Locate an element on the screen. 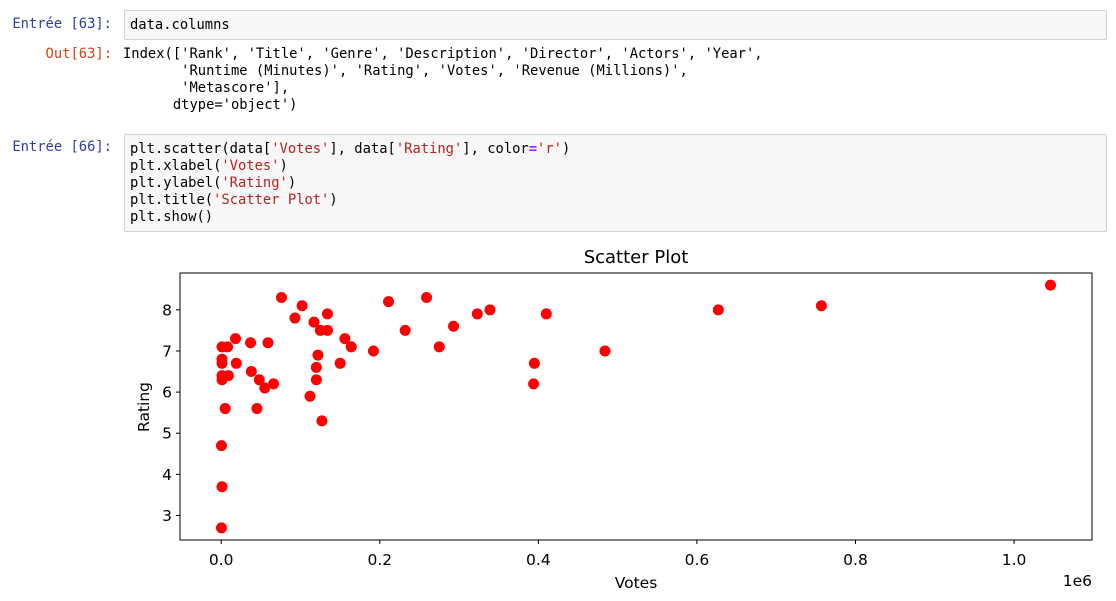 This screenshot has height=601, width=1116. code-line: plt.ylabel('Rating') is located at coordinates (615, 183).